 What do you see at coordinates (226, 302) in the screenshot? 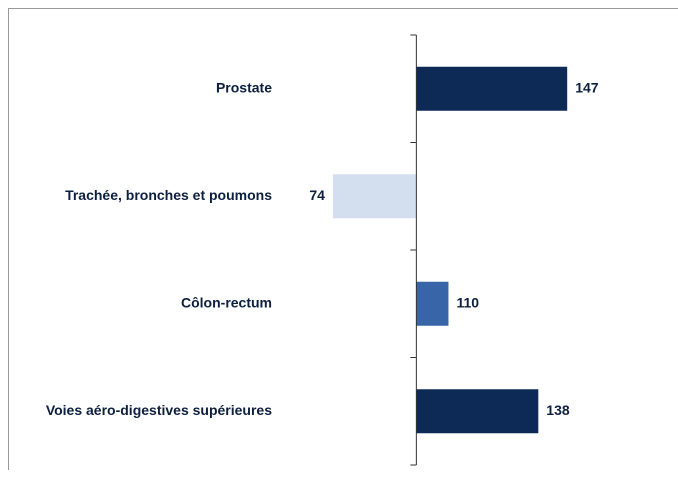
I see `category-label: Côlon-rectum` at bounding box center [226, 302].